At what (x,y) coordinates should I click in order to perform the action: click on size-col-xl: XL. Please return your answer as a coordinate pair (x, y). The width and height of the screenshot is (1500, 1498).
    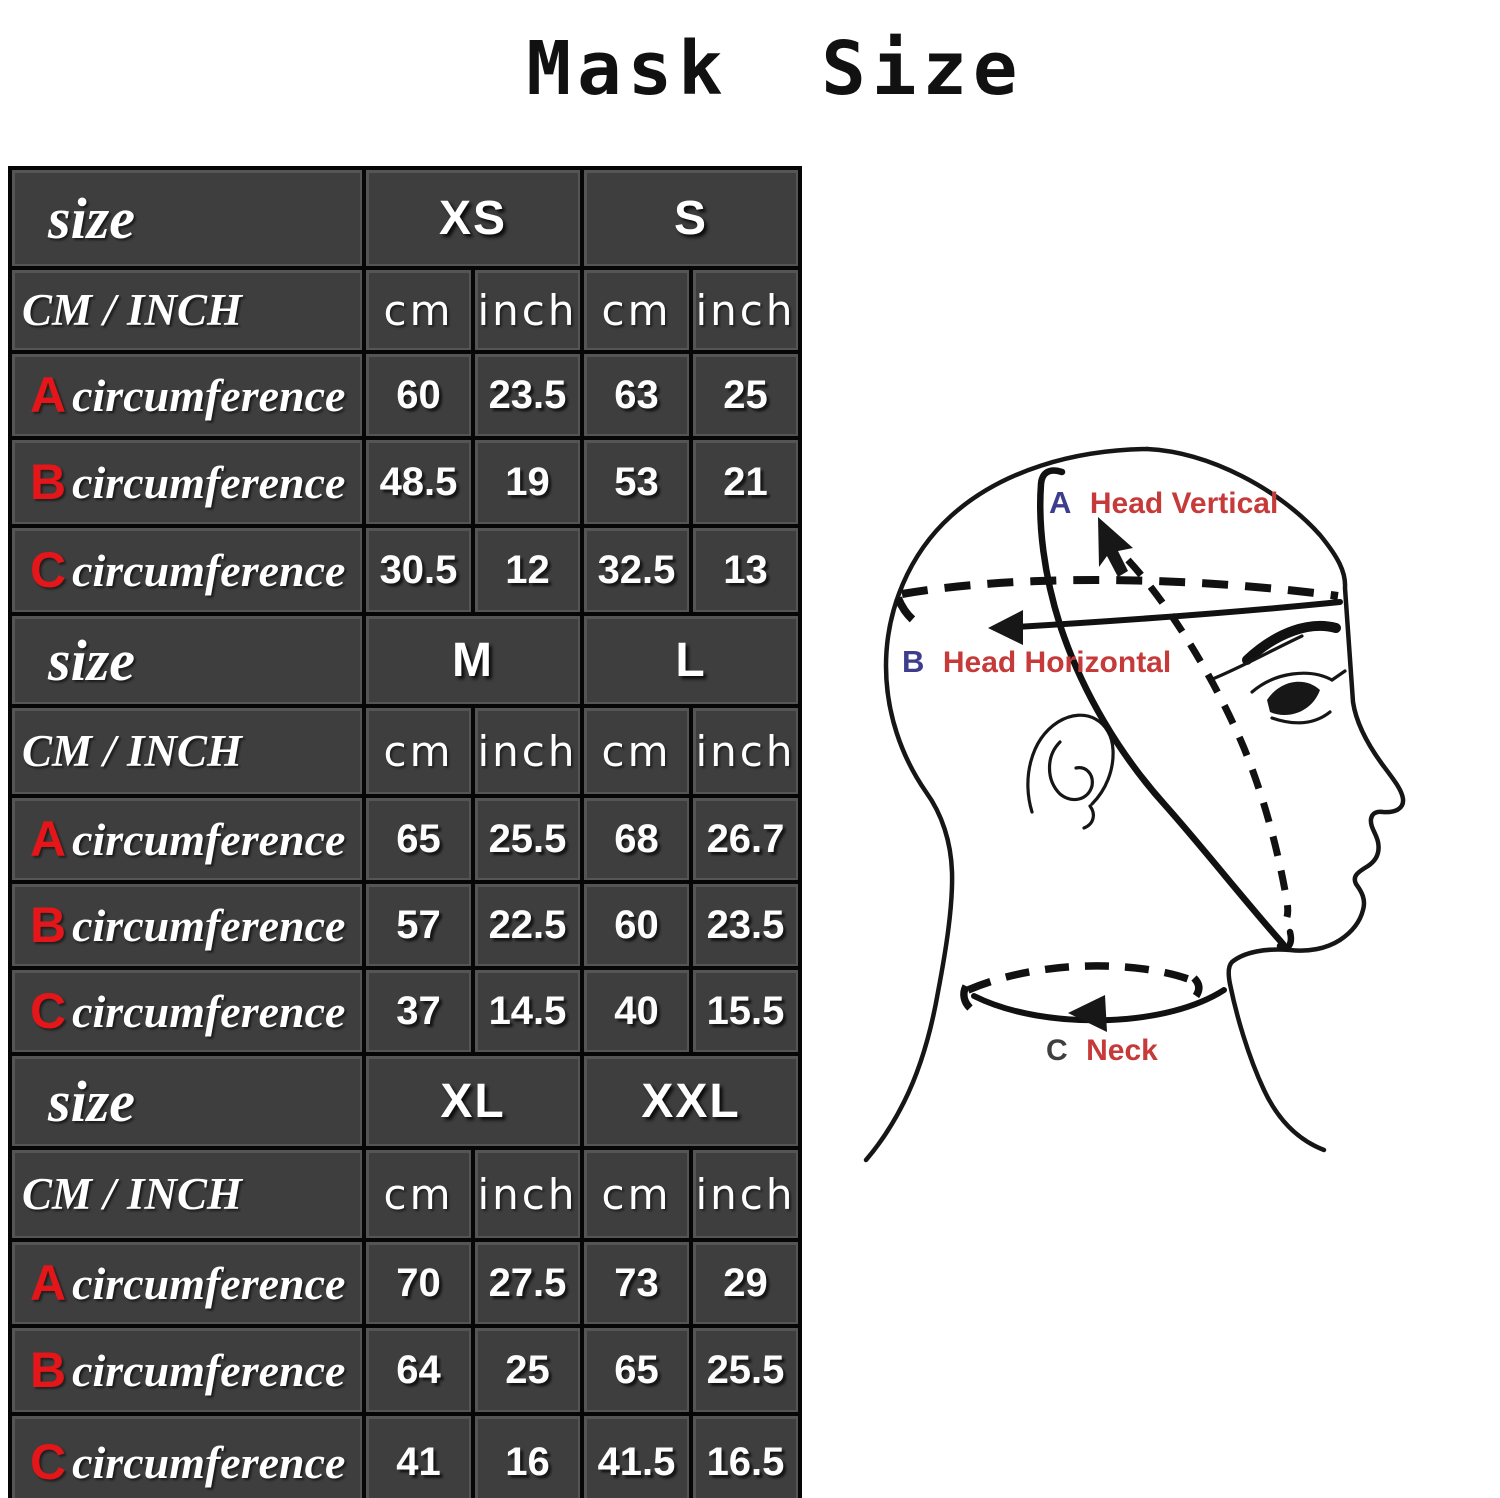
    Looking at the image, I should click on (473, 1101).